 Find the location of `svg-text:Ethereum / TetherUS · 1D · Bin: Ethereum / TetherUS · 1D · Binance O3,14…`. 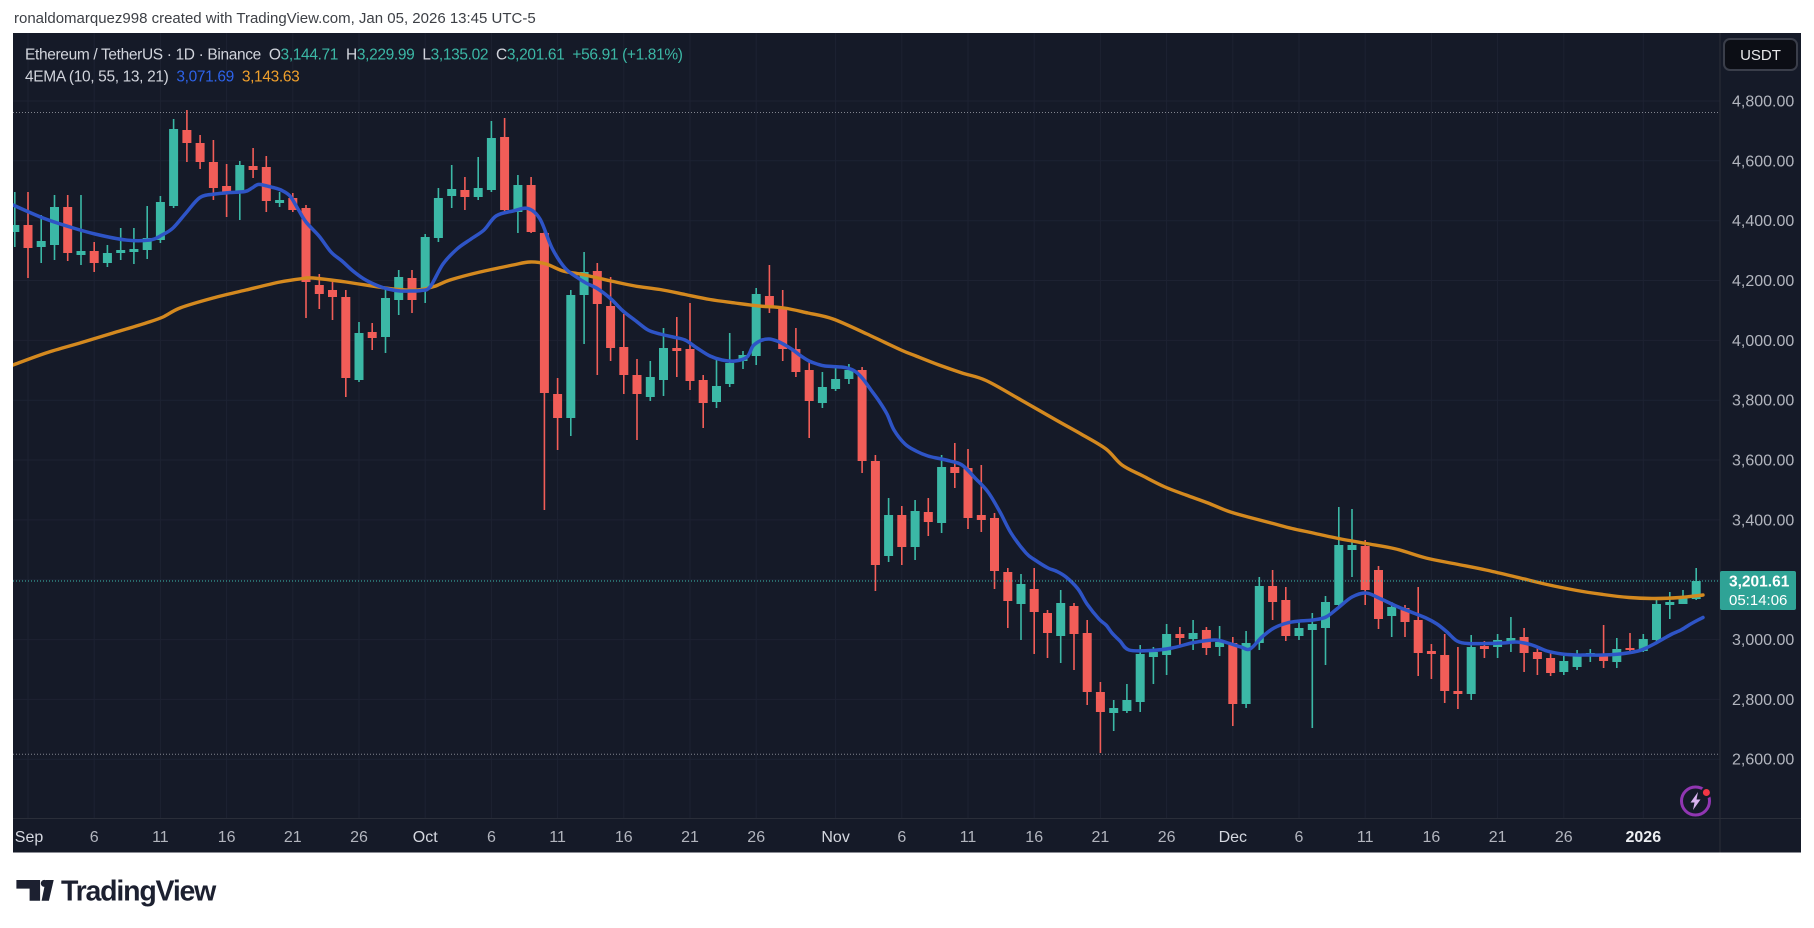

svg-text:Ethereum / TetherUS · 1D · Bin: Ethereum / TetherUS · 1D · Binance O3,14… is located at coordinates (354, 55).